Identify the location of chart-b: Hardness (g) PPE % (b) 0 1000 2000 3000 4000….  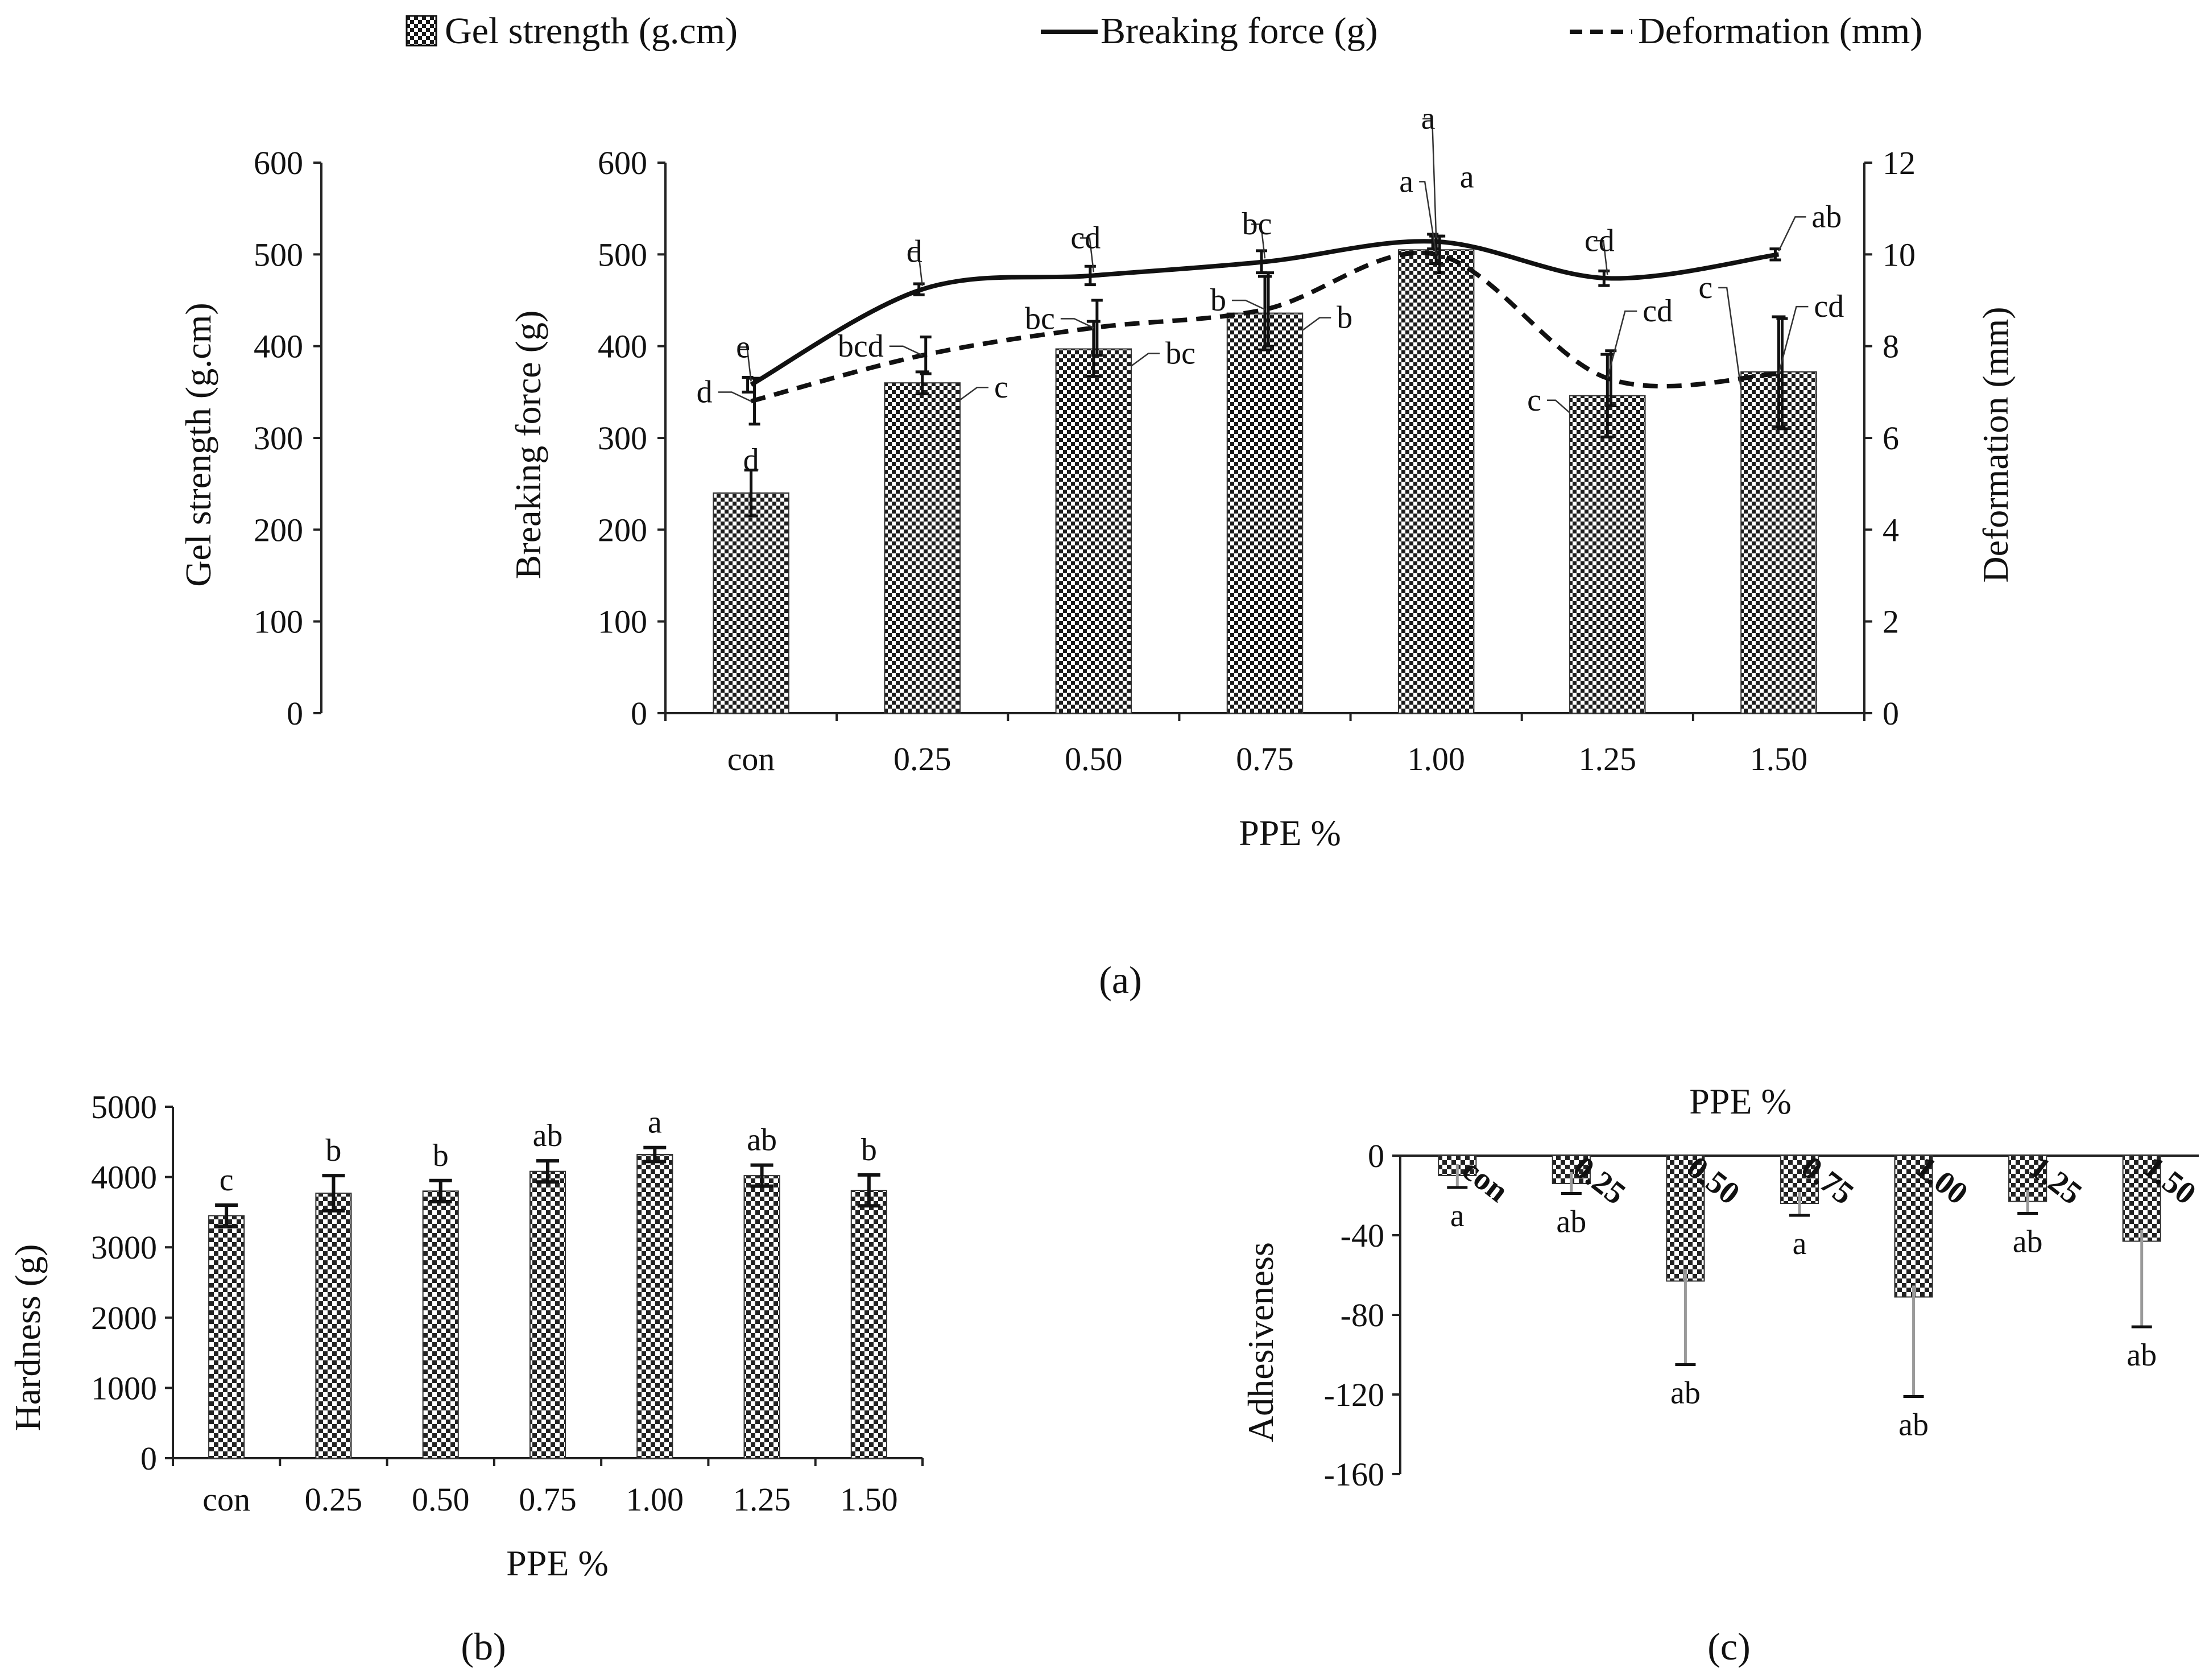
(465, 1378).